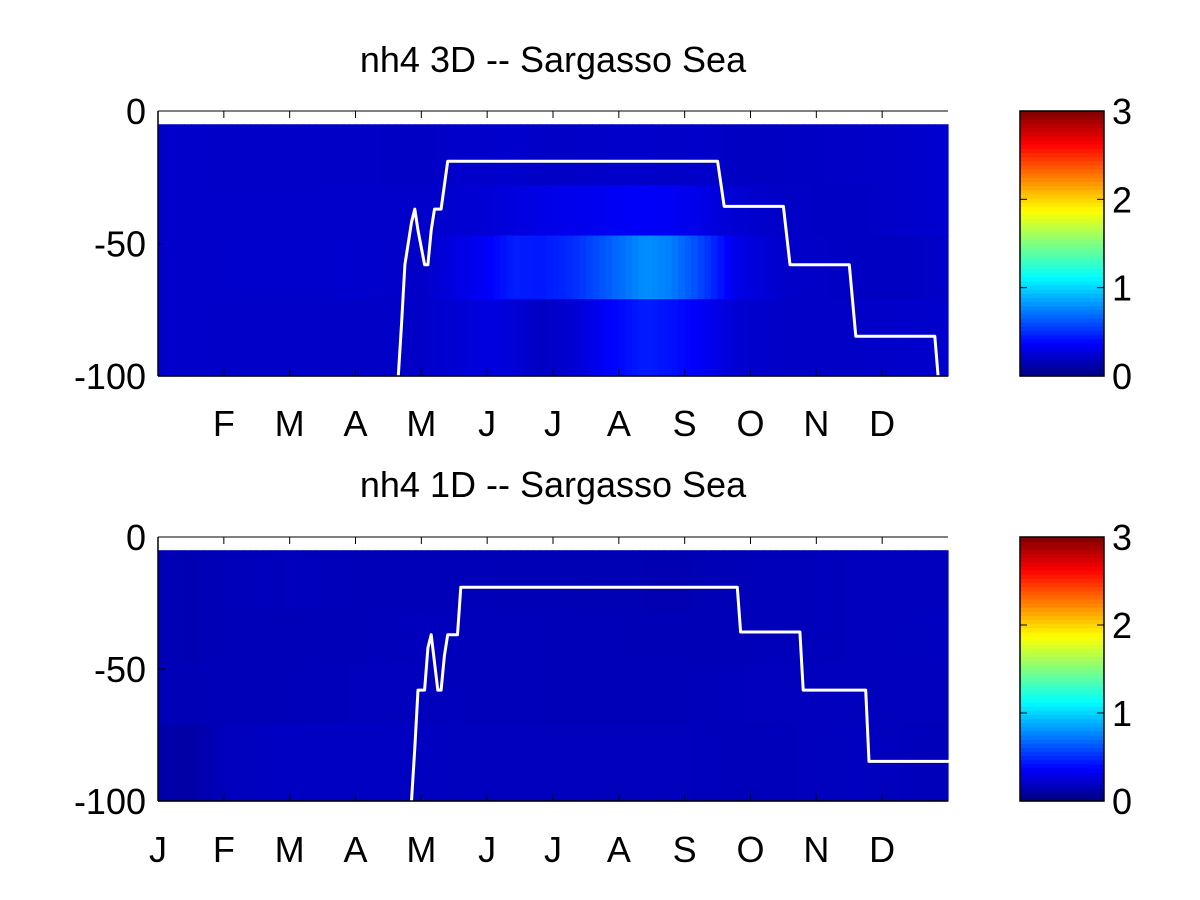 The image size is (1200, 900). I want to click on y-tick-label: -50, so click(120, 244).